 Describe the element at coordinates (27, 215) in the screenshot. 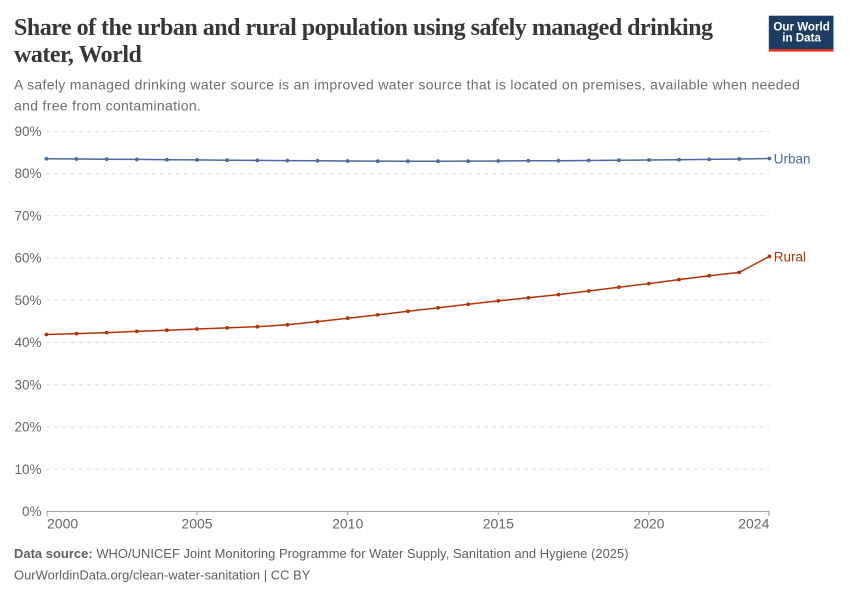

I see `svg-text: 70%` at that location.